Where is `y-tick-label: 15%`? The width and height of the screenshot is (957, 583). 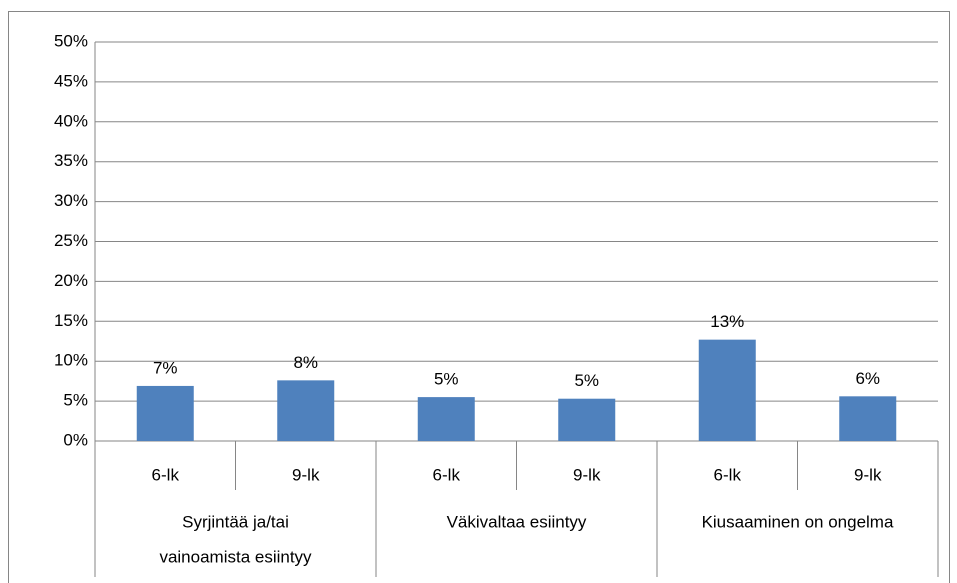
y-tick-label: 15% is located at coordinates (71, 320).